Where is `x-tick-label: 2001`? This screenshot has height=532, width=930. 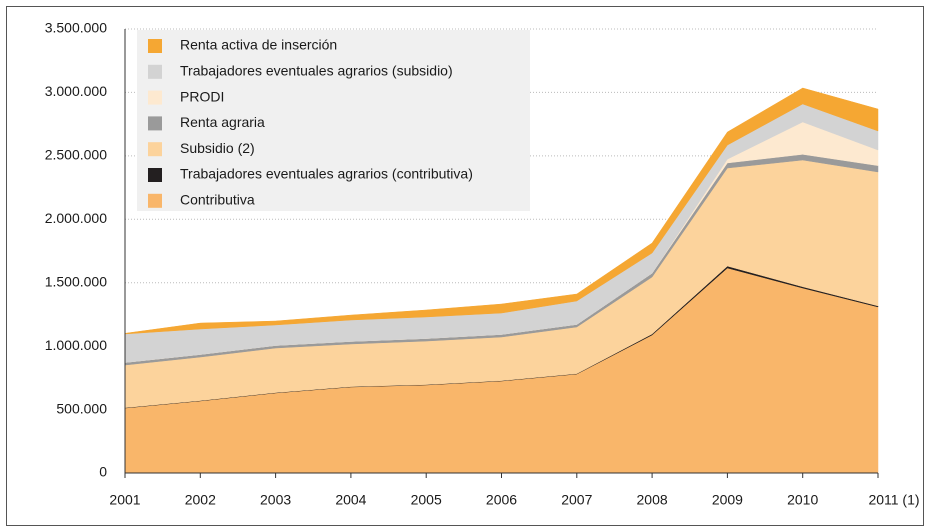 x-tick-label: 2001 is located at coordinates (124, 500).